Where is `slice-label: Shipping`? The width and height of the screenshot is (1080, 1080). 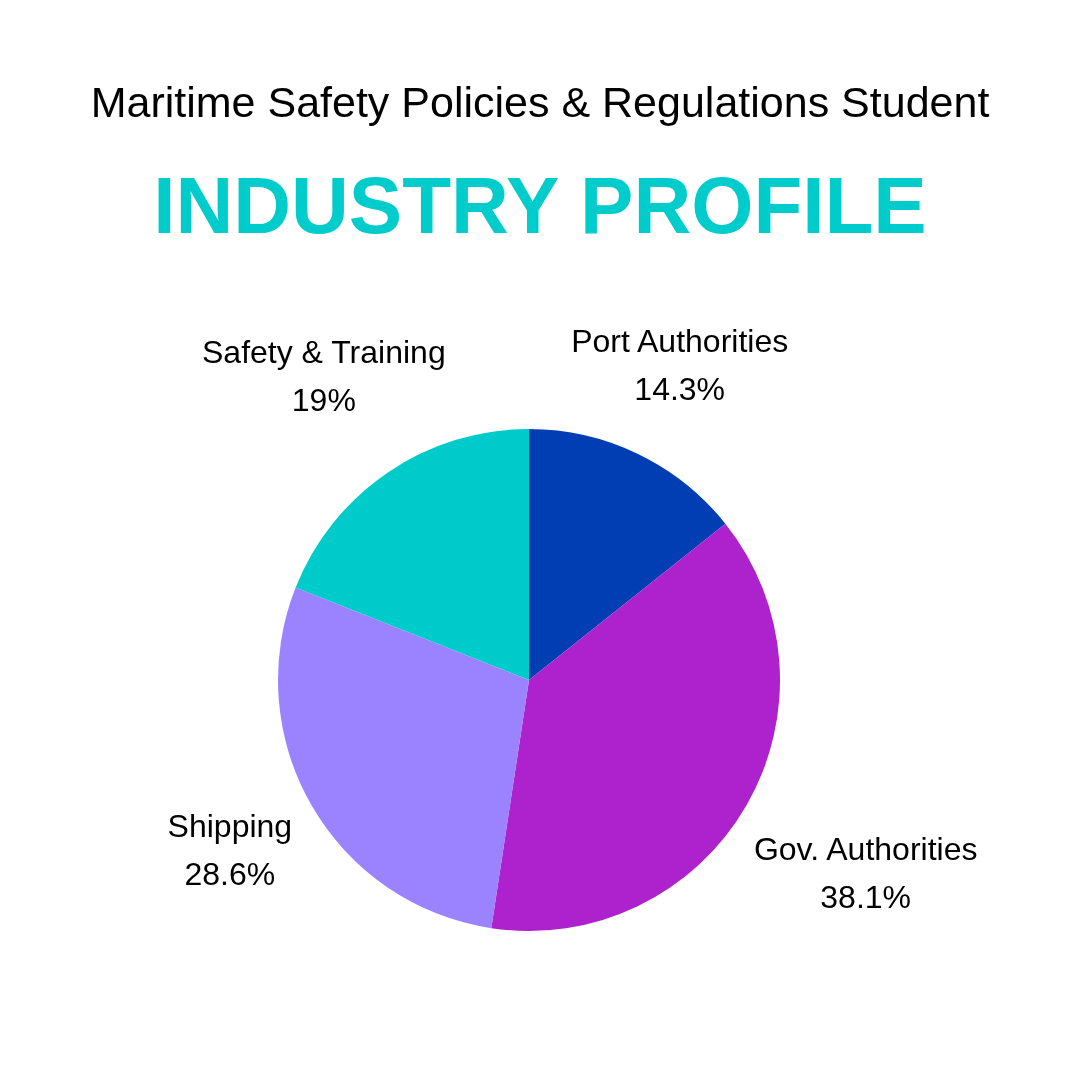
slice-label: Shipping is located at coordinates (230, 825).